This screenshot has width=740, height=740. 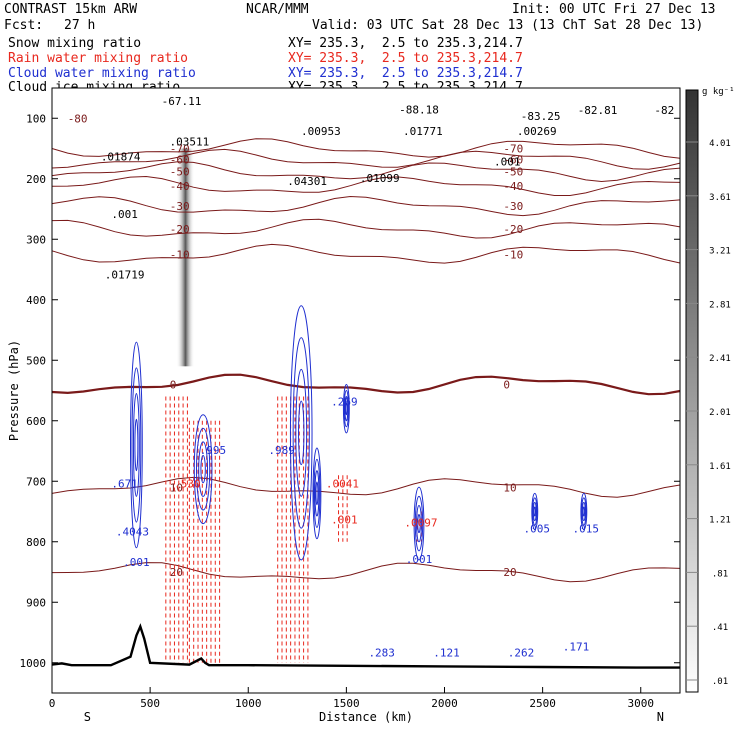 What do you see at coordinates (513, 171) in the screenshot?
I see `temperature-contour-label: -50` at bounding box center [513, 171].